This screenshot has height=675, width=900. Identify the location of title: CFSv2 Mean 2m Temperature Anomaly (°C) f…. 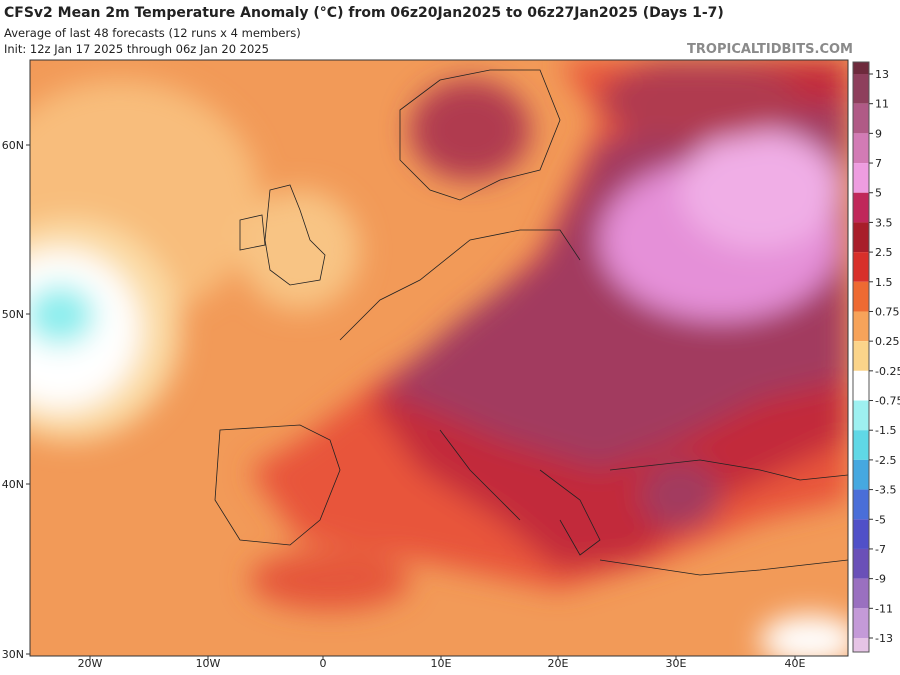
(364, 13).